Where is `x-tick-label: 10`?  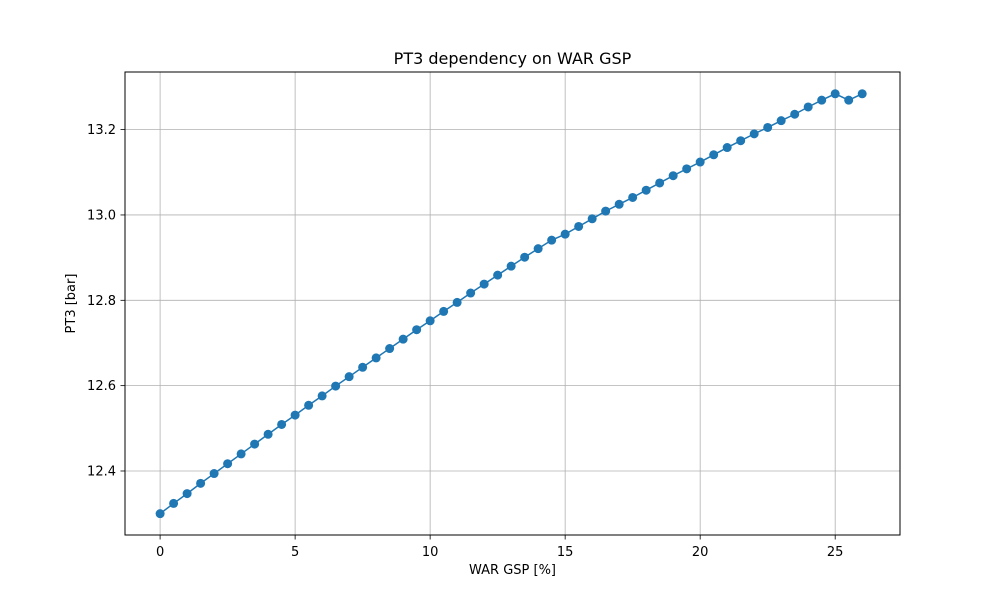
x-tick-label: 10 is located at coordinates (430, 552).